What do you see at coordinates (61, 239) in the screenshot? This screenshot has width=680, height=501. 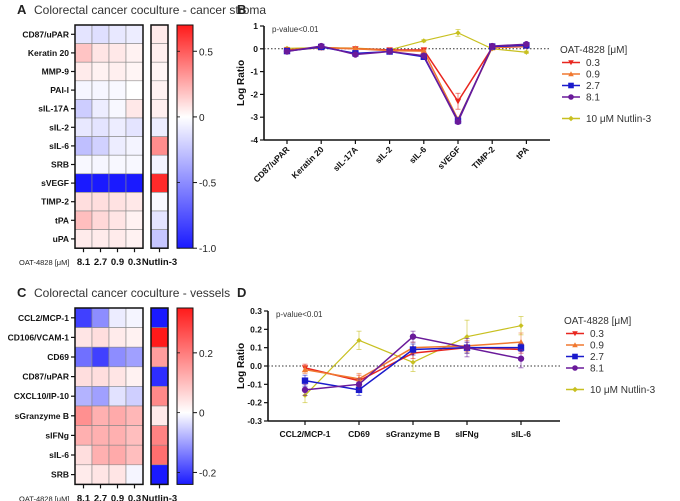 I see `row-label: uPA` at bounding box center [61, 239].